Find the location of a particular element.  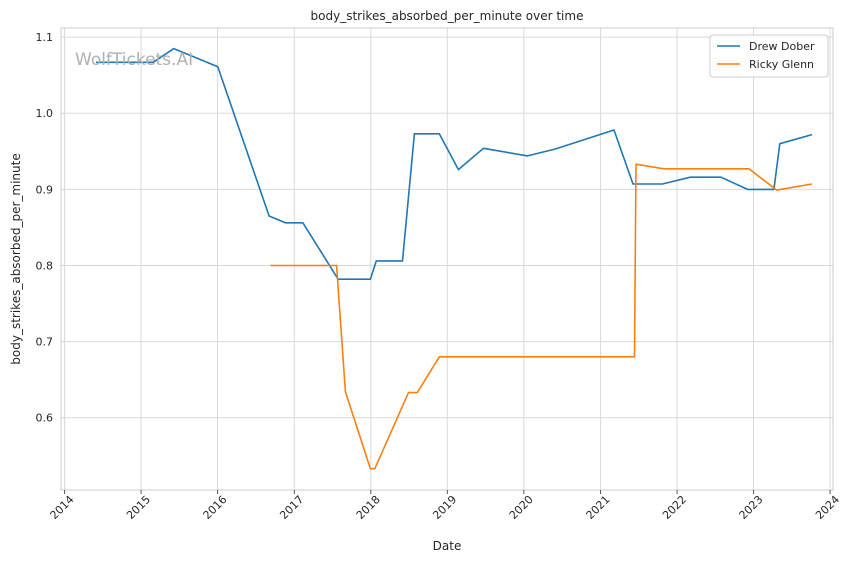

x-tick-label: 2021 is located at coordinates (598, 507).